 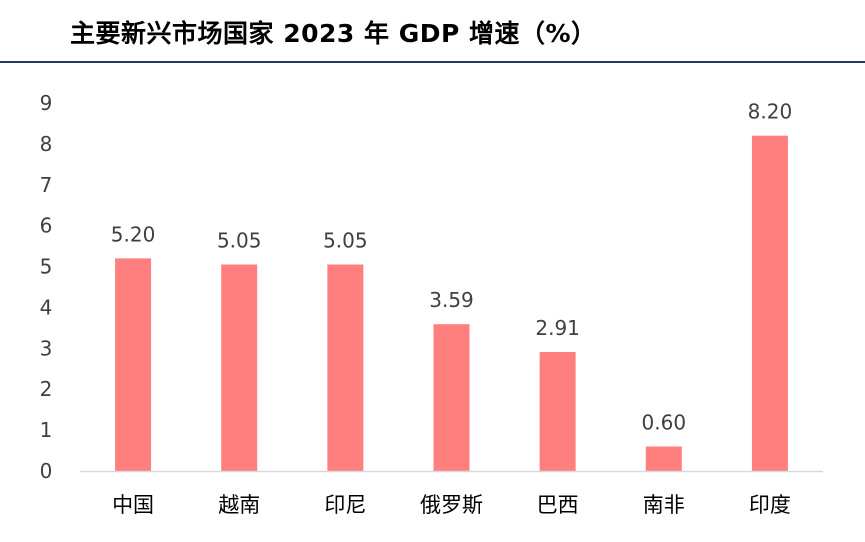 What do you see at coordinates (133, 234) in the screenshot?
I see `data-label: 5.20` at bounding box center [133, 234].